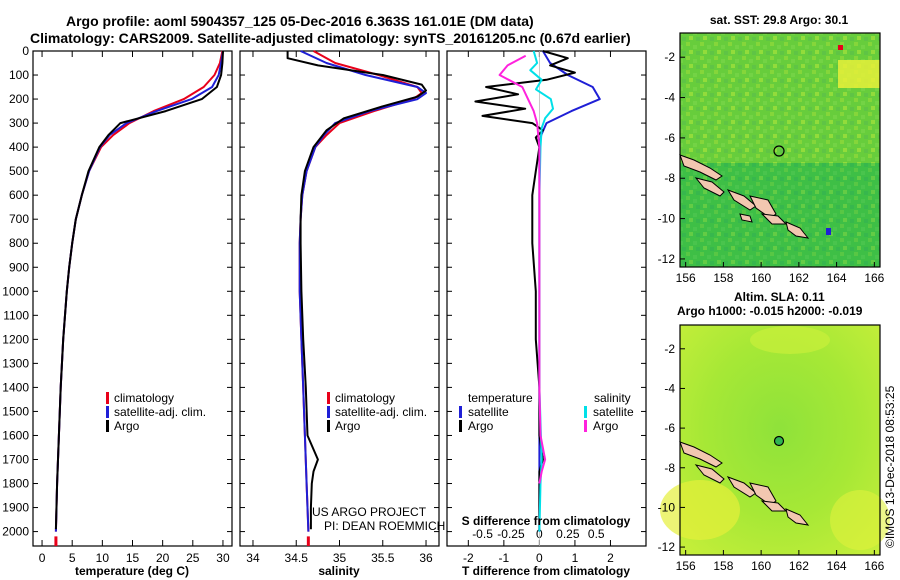 This screenshot has height=580, width=900. I want to click on depth-tick-label: 1600, so click(15, 435).